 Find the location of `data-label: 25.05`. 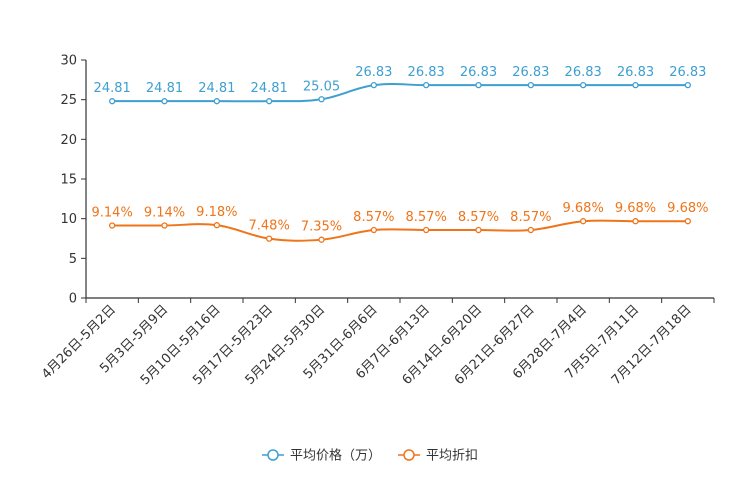

data-label: 25.05 is located at coordinates (321, 86).